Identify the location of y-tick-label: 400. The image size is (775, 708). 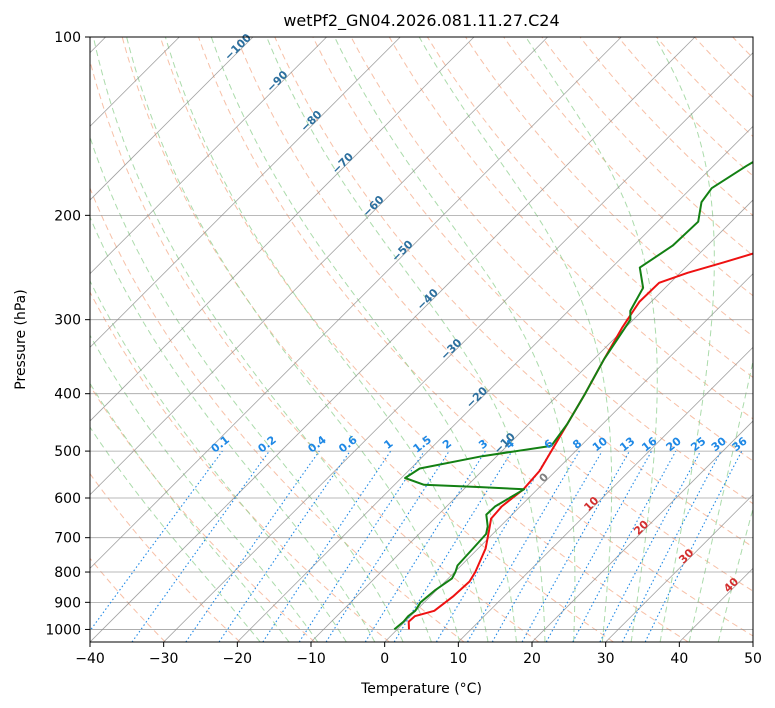
(67, 395).